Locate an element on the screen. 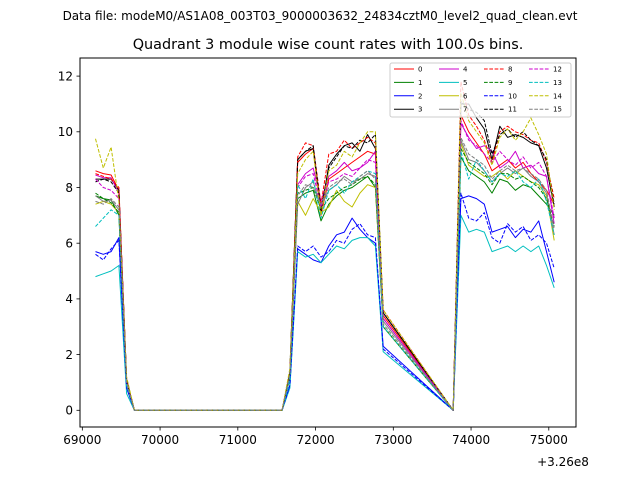 The image size is (640, 480). legend-label-5: 5 is located at coordinates (465, 83).